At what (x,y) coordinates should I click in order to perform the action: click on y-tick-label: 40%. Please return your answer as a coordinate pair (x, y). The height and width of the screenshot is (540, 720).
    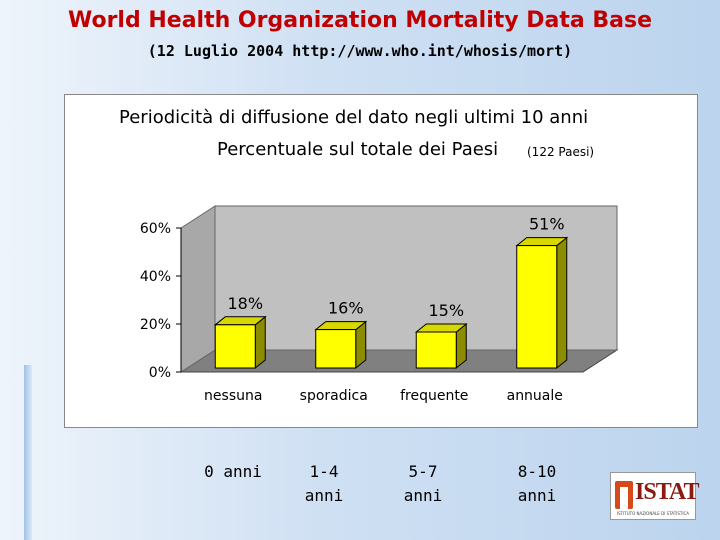
    Looking at the image, I should click on (155, 277).